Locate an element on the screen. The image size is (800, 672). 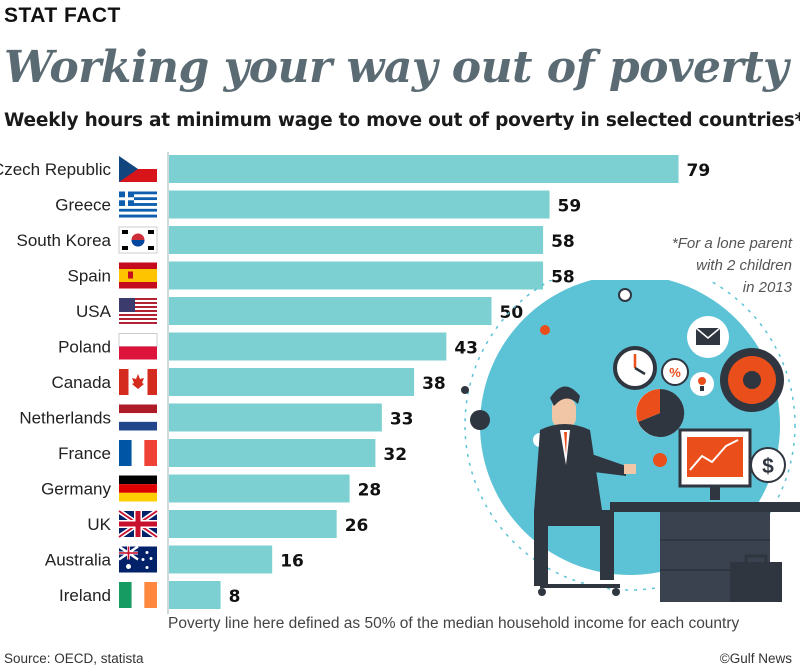
value-label: 33 is located at coordinates (402, 420).